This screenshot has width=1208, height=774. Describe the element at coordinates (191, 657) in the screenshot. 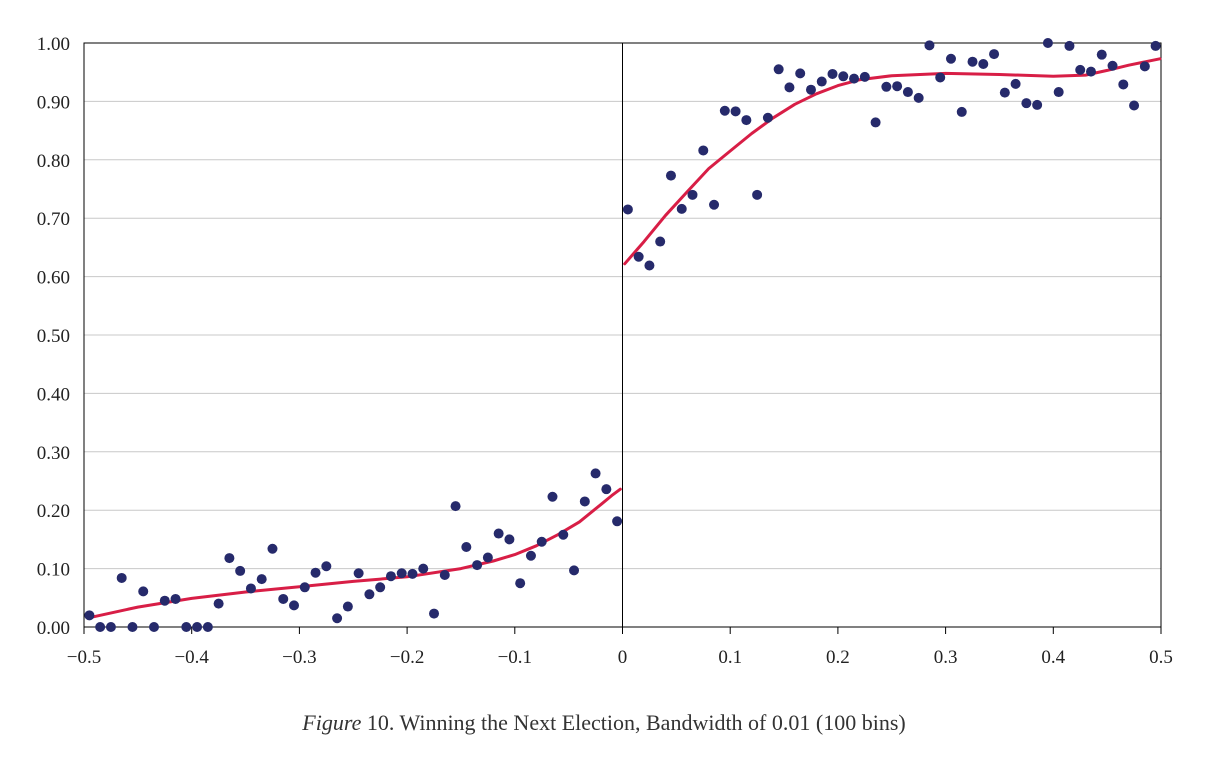

I see `x-tick-label: −0.4` at that location.